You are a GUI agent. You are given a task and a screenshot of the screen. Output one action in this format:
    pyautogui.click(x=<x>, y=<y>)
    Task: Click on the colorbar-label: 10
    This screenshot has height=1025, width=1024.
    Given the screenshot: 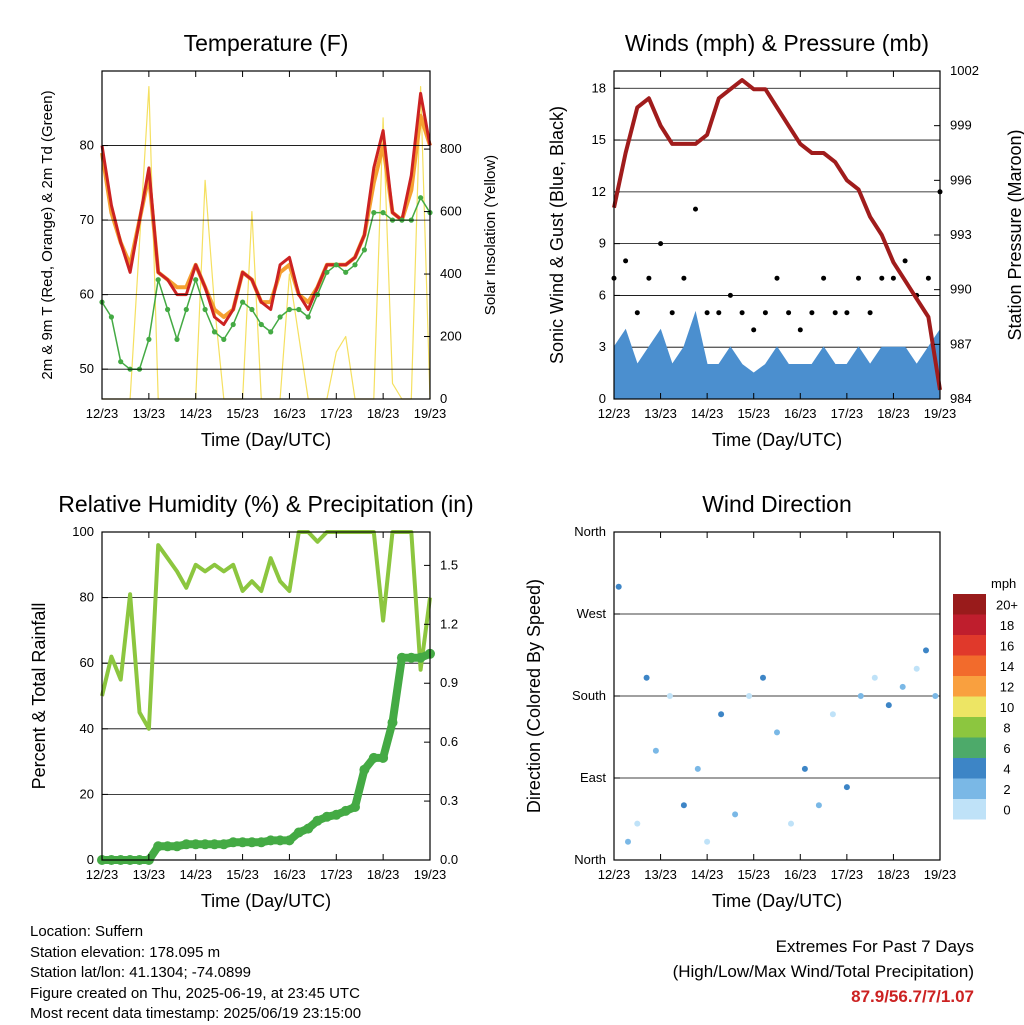 What is the action you would take?
    pyautogui.click(x=1007, y=707)
    